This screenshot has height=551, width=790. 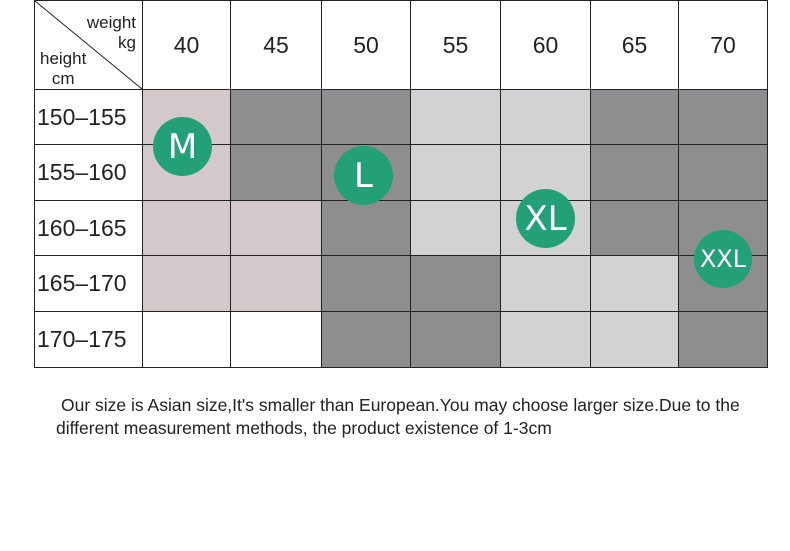 What do you see at coordinates (63, 58) in the screenshot?
I see `height-label: height` at bounding box center [63, 58].